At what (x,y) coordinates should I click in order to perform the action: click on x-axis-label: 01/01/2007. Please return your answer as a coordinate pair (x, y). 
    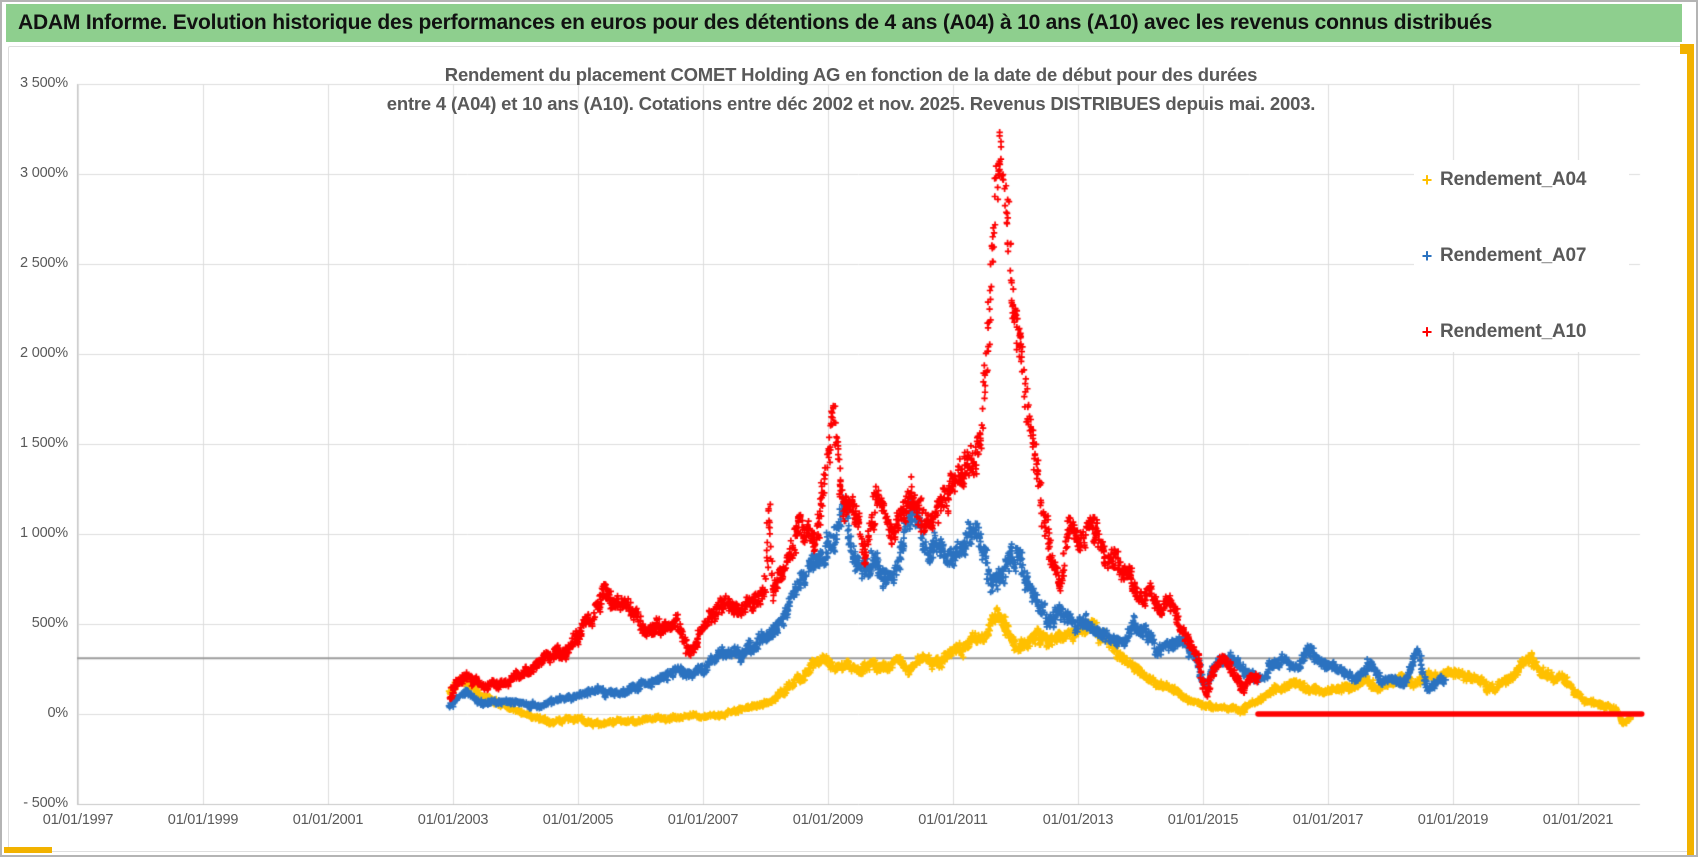
    Looking at the image, I should click on (703, 820).